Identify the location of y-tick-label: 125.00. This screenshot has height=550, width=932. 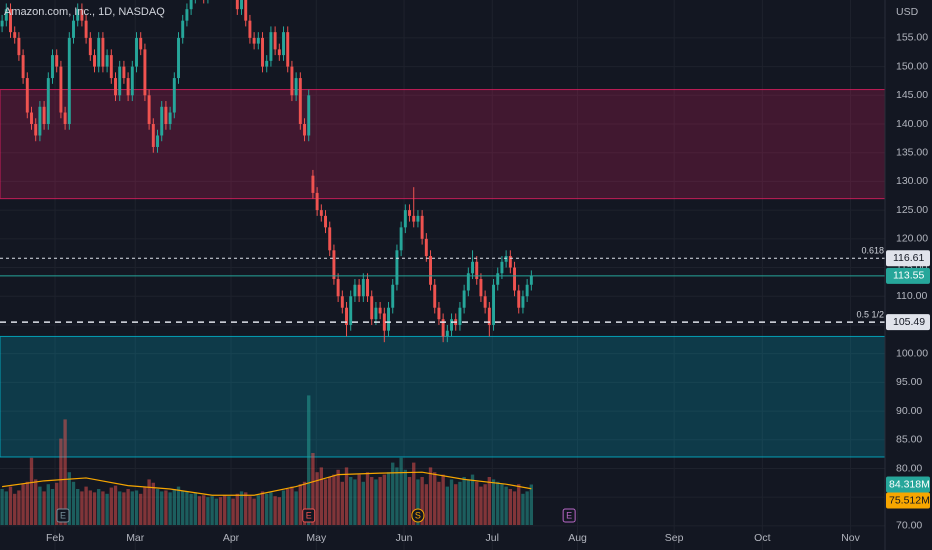
(912, 210).